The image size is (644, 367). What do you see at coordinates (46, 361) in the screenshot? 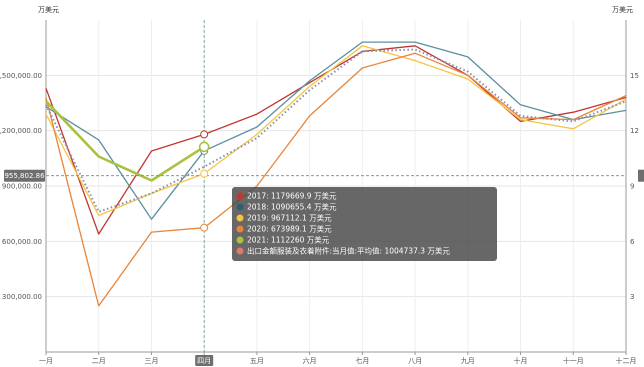
I see `x-tick-label: 一月` at bounding box center [46, 361].